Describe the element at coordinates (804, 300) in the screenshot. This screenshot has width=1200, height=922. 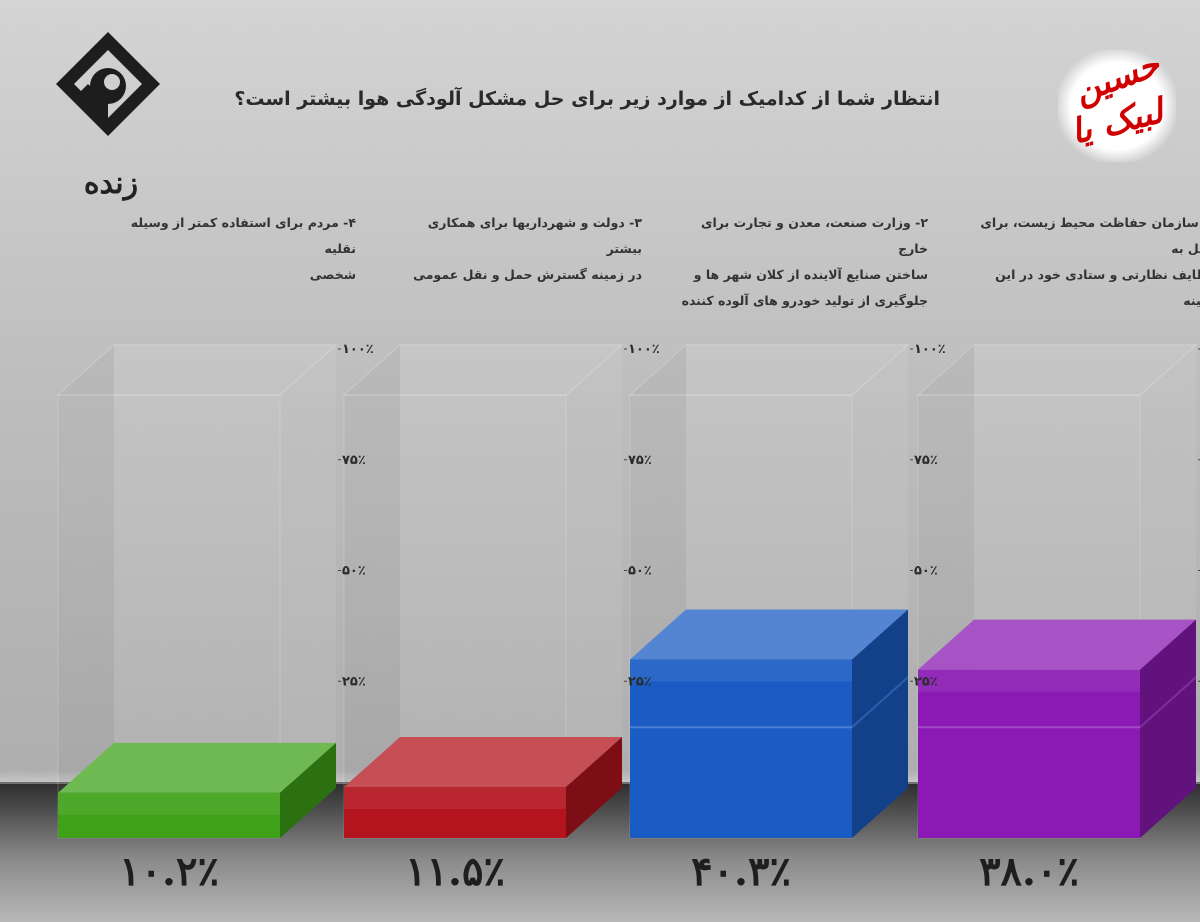
I see `category-label-line: جلوگیری از تولید خودرو های آلوده کننده` at that location.